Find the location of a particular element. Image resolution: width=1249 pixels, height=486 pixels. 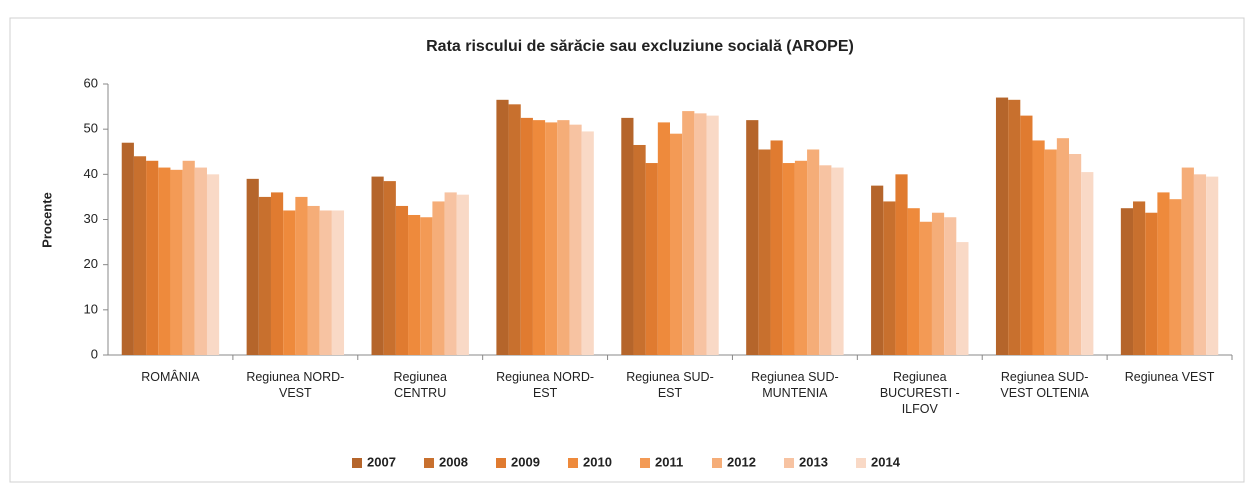

x-tick-label: Regiunea NORD-EST is located at coordinates (545, 385).